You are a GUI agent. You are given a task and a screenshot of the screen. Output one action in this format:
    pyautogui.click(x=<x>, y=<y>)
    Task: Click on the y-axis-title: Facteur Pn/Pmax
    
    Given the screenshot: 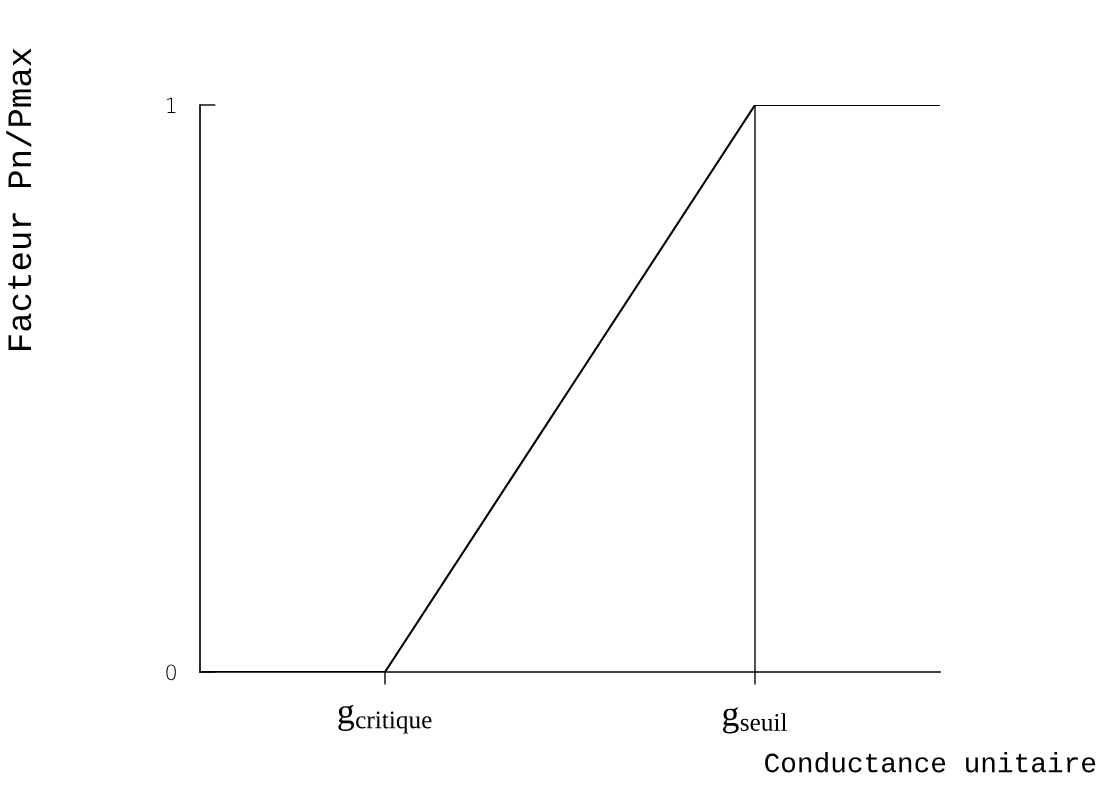 What is the action you would take?
    pyautogui.click(x=19, y=199)
    